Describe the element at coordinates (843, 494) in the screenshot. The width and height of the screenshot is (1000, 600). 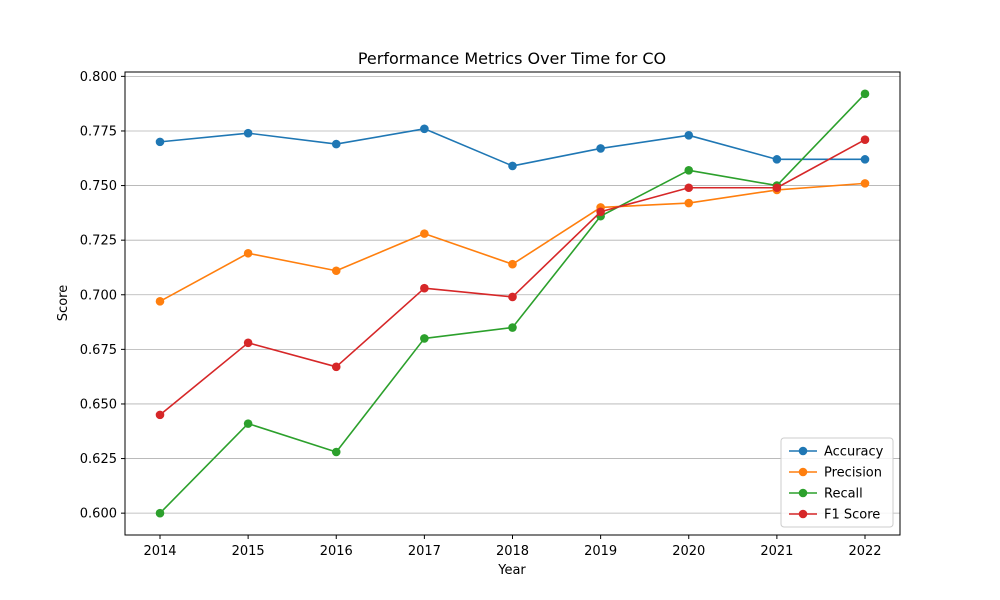
I see `legend-label: Recall` at that location.